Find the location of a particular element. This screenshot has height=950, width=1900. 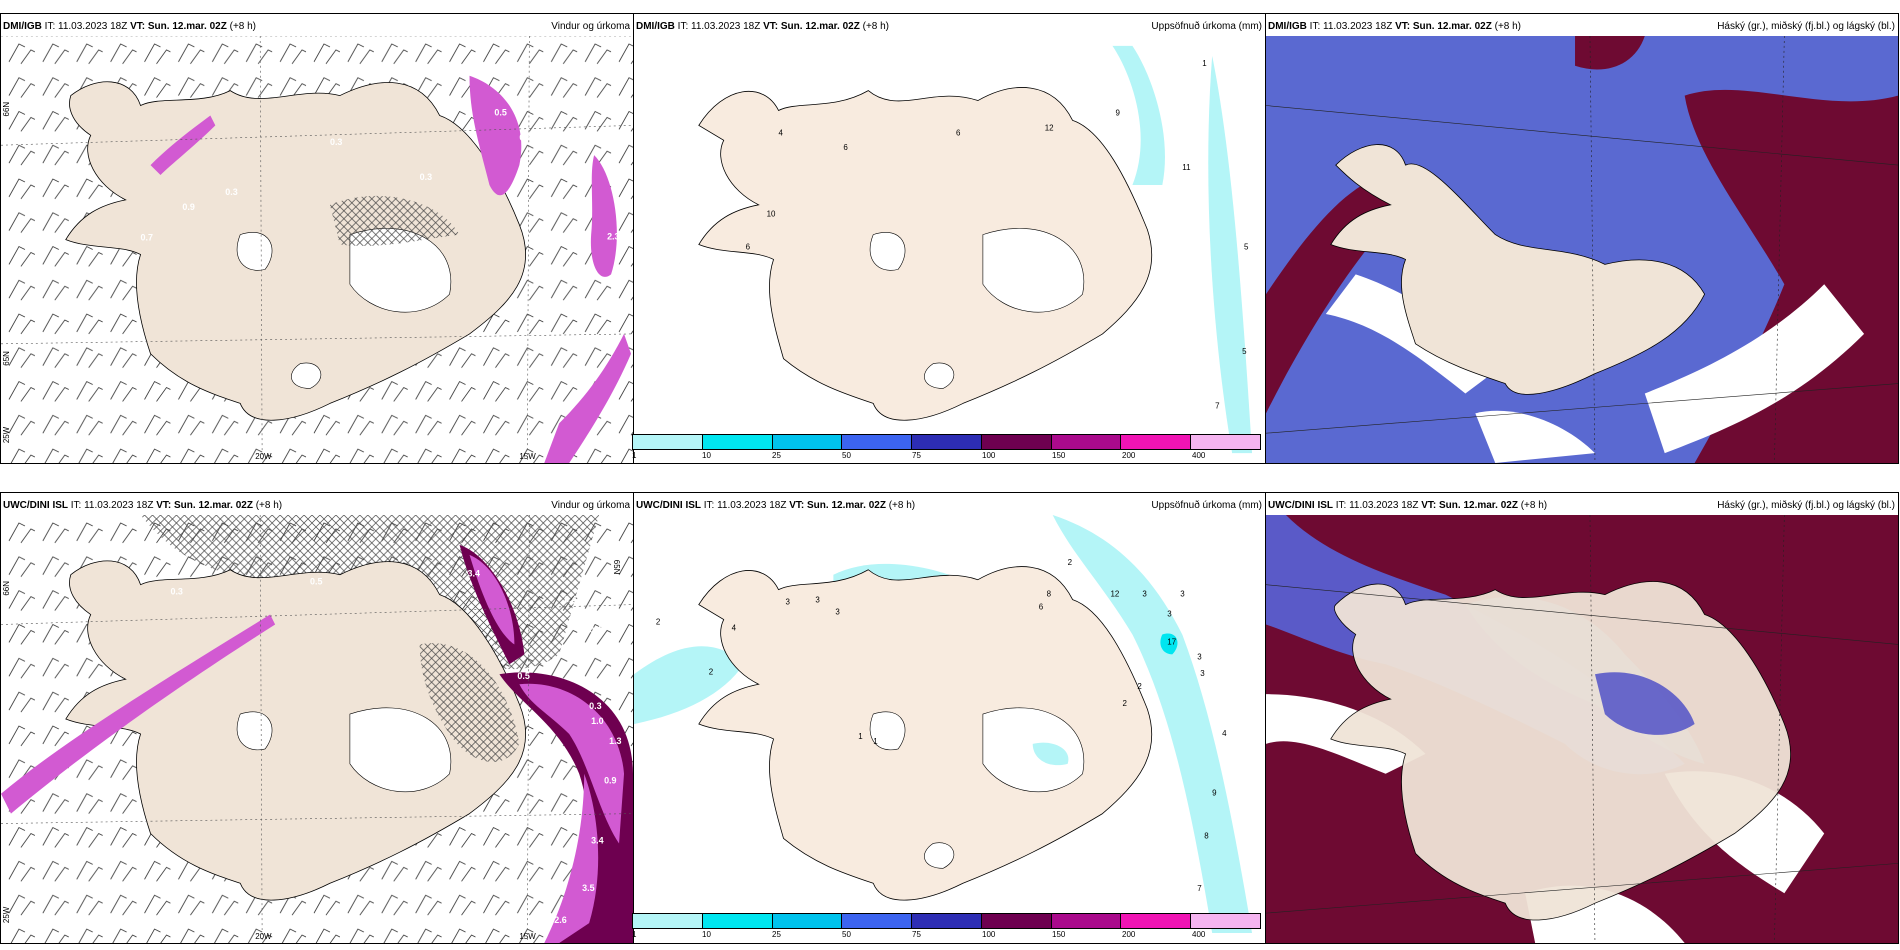

precip-value: 0.7 is located at coordinates (147, 238).